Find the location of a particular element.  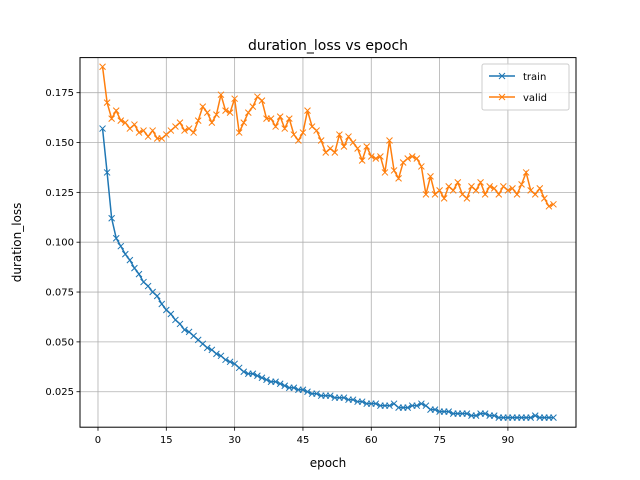

legend-marker-valid is located at coordinates (502, 97).